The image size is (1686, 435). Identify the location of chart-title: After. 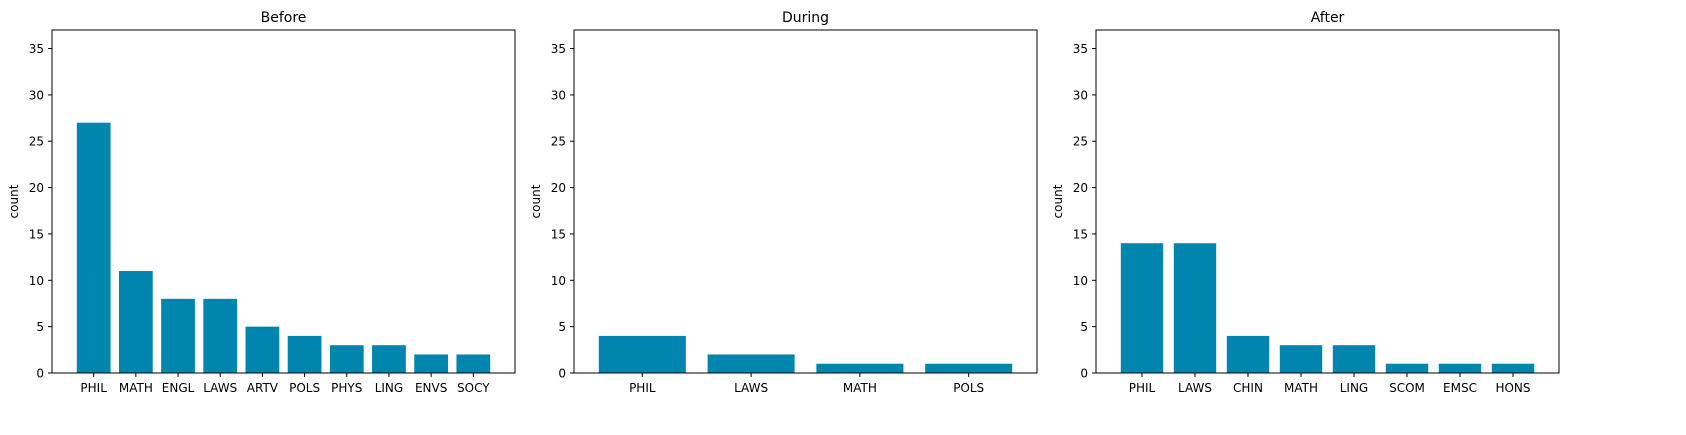
(1328, 18).